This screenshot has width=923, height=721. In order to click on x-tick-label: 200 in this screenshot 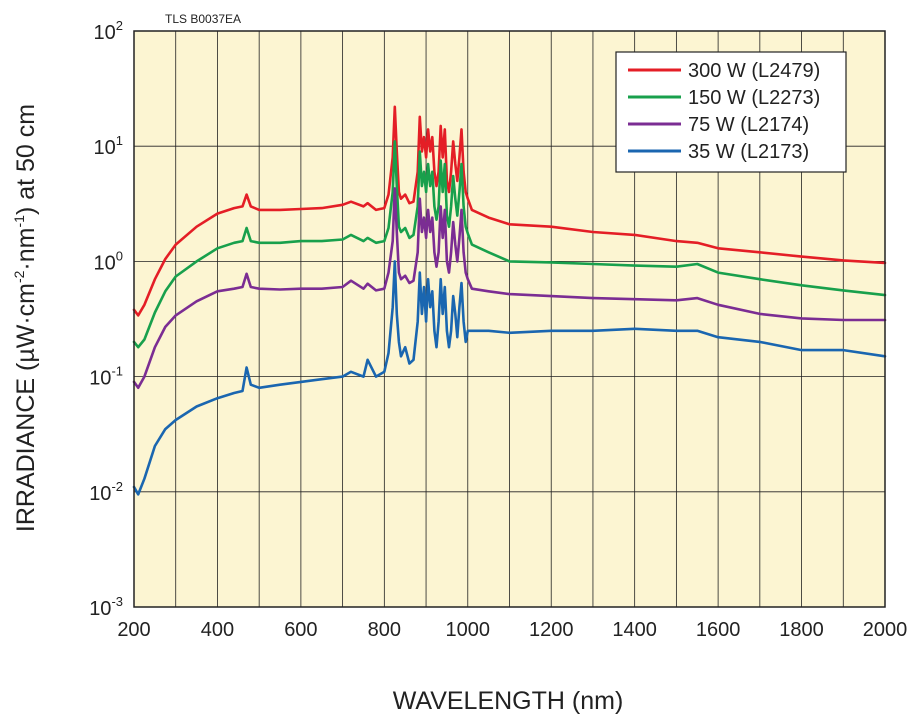, I will do `click(133, 630)`.